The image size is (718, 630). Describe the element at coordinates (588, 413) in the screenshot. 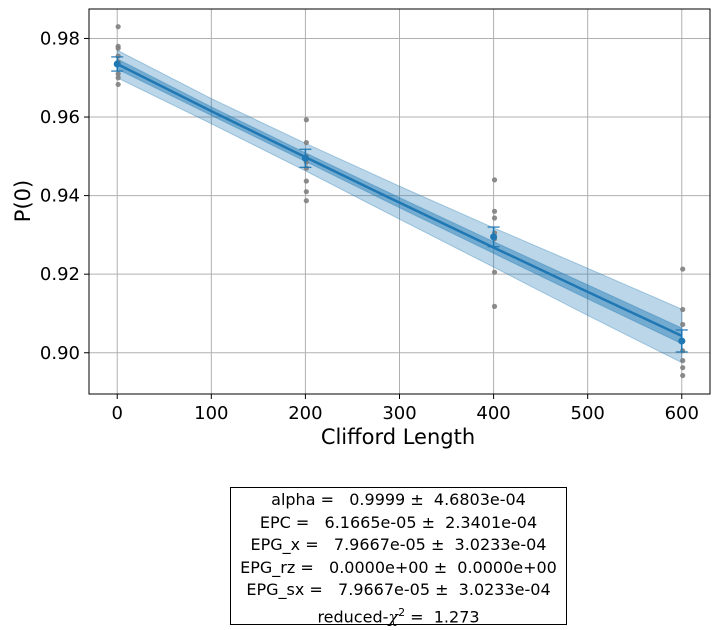

I see `x-tick-label-5: 500` at that location.